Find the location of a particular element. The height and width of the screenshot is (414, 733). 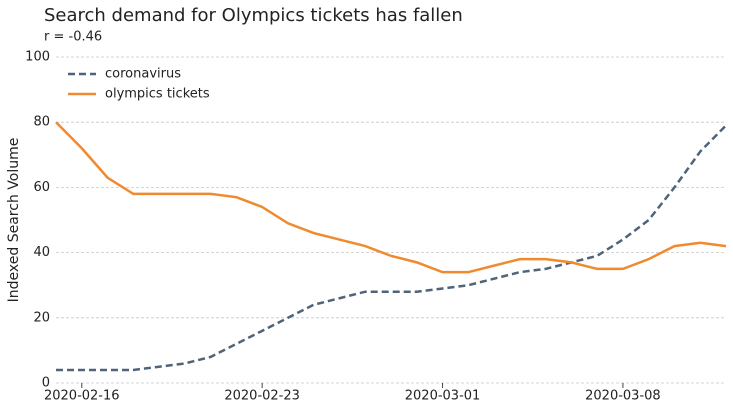

y-tick-label: 20 is located at coordinates (41, 317).